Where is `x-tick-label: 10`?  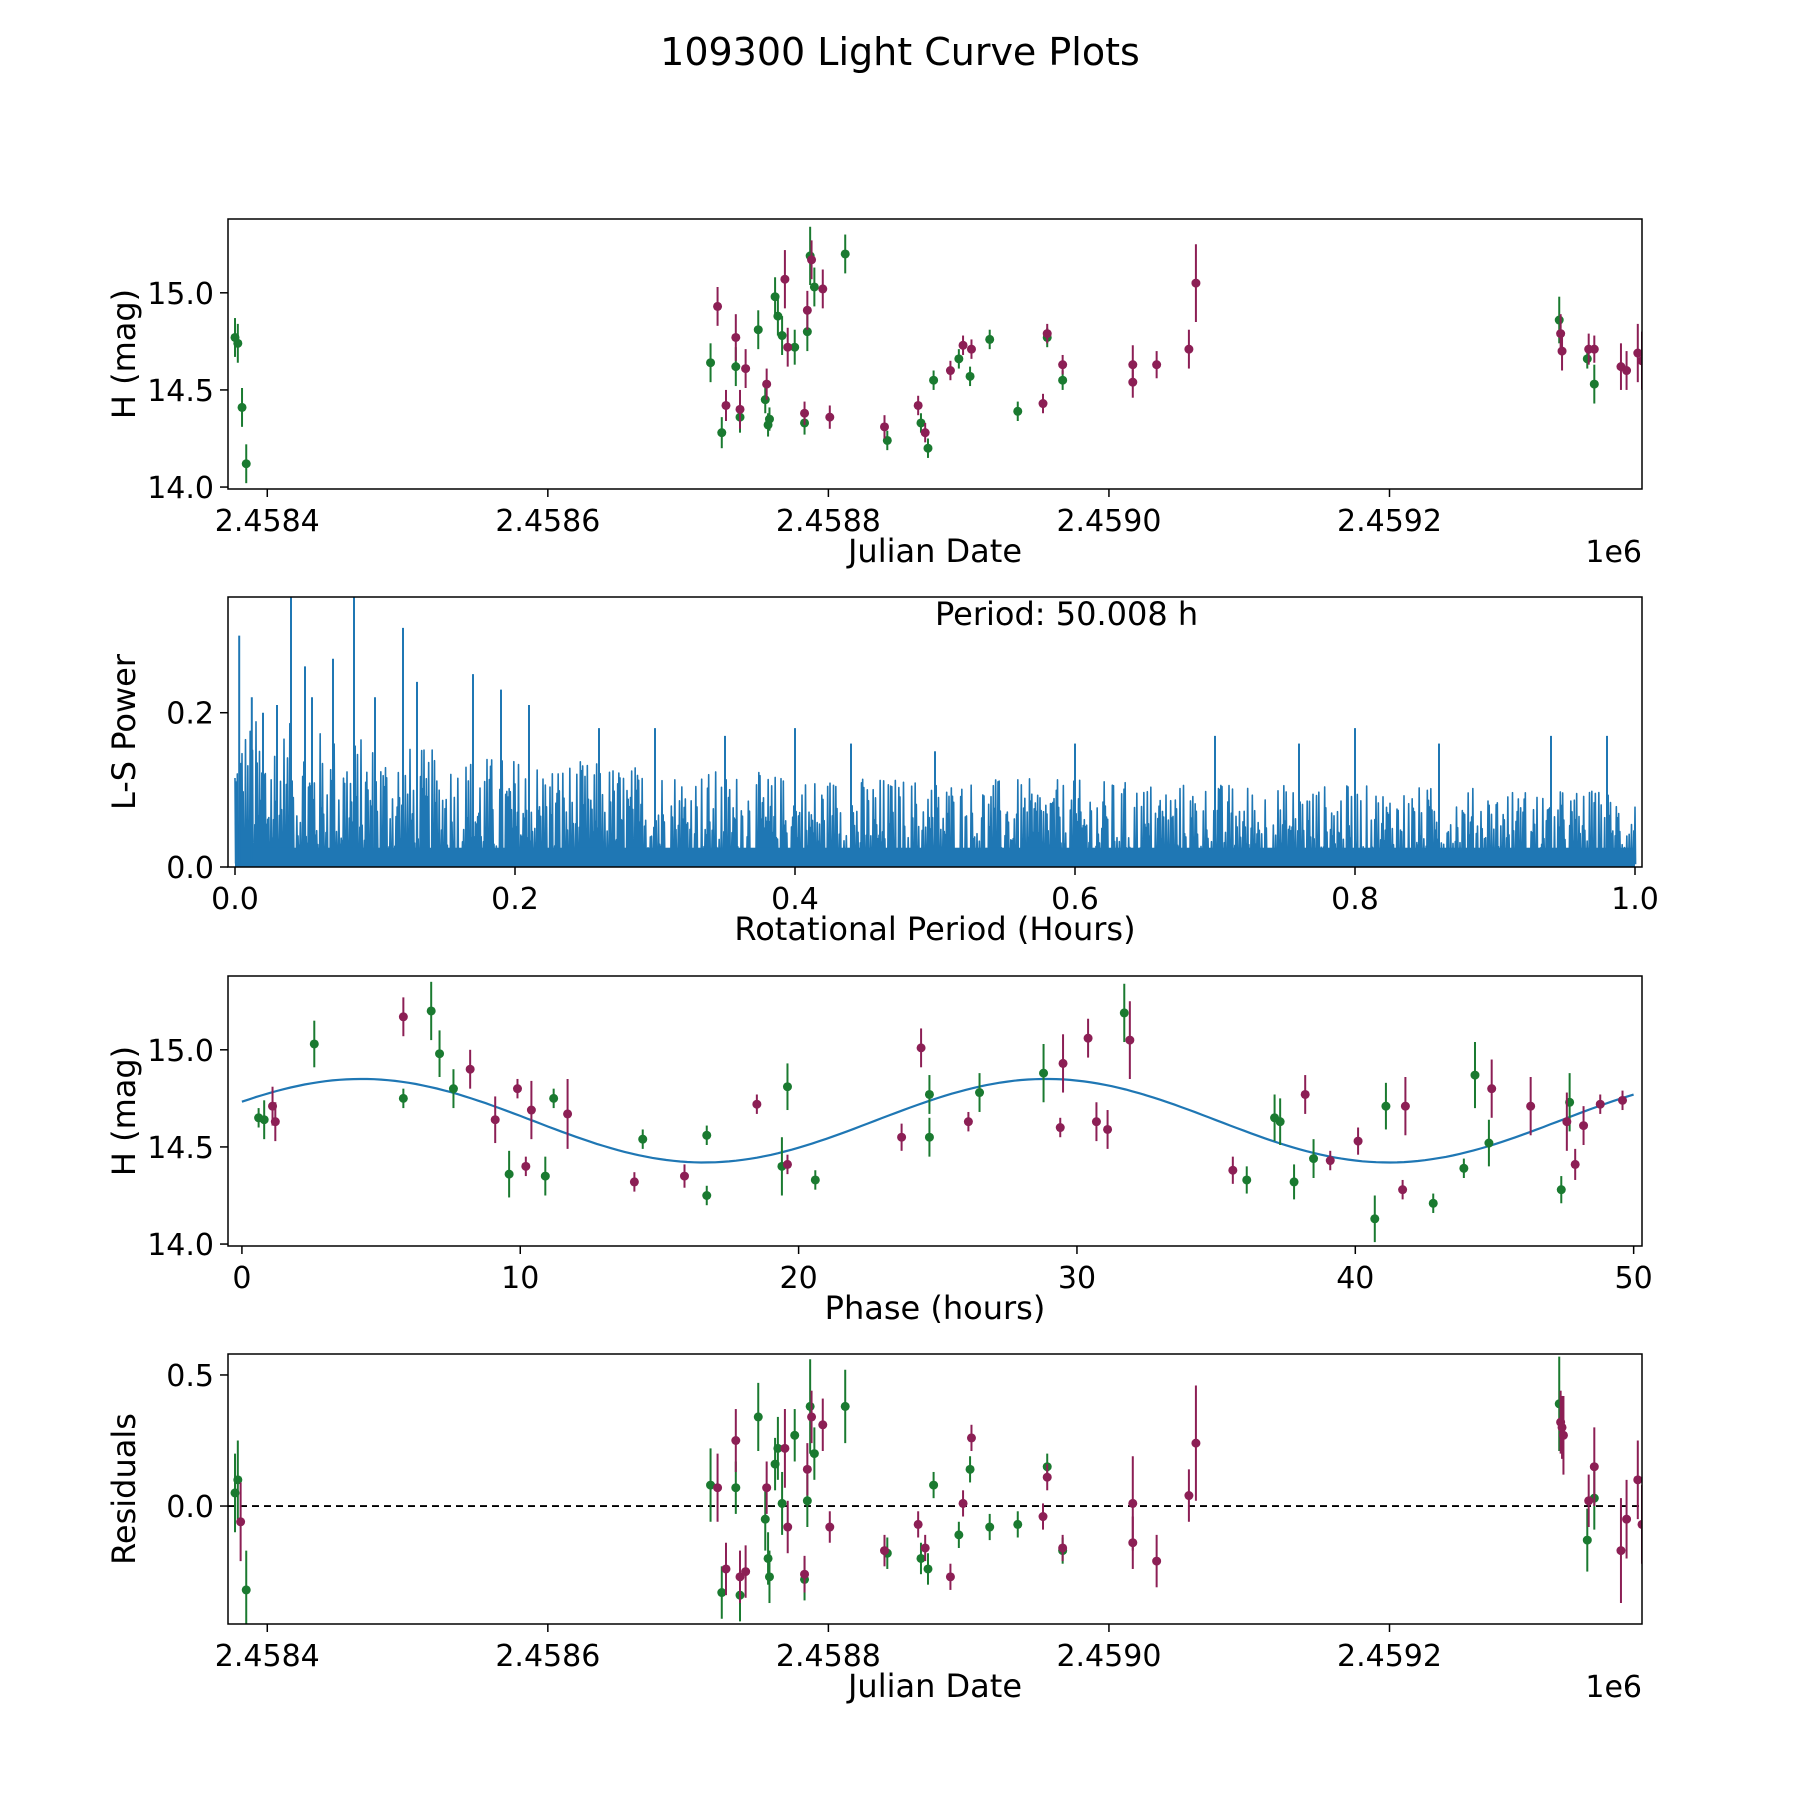 x-tick-label: 10 is located at coordinates (520, 1278).